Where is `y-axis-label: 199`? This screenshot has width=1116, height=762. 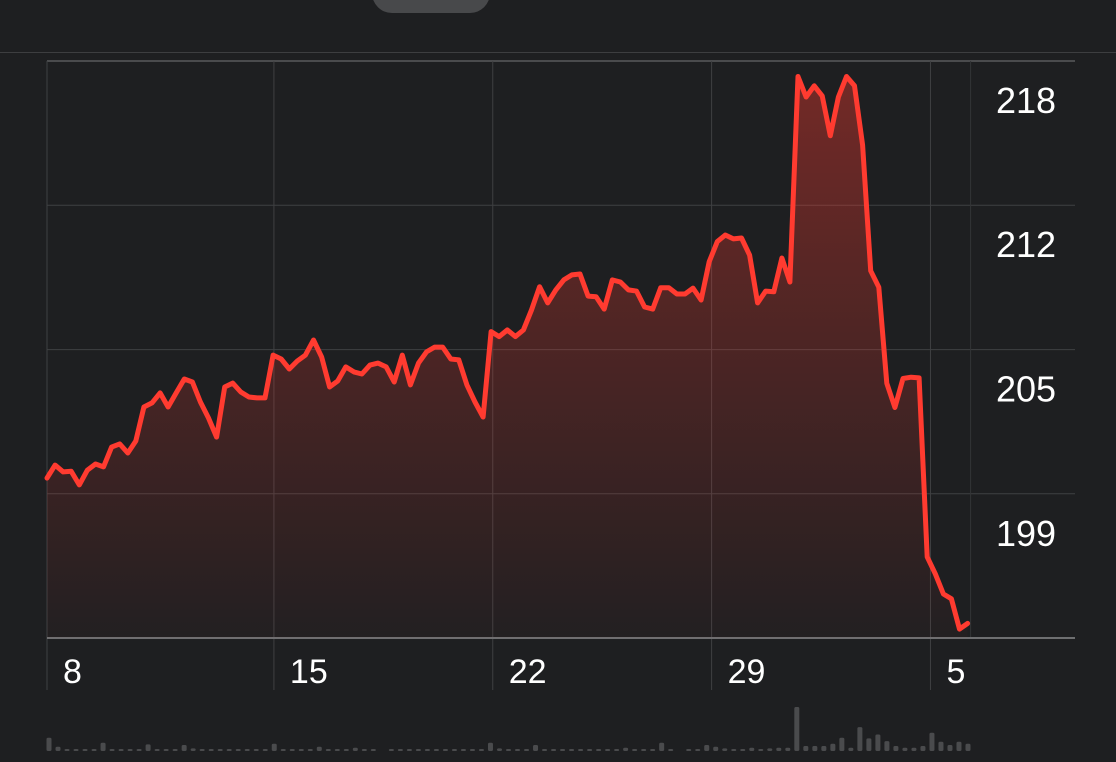 y-axis-label: 199 is located at coordinates (1026, 533).